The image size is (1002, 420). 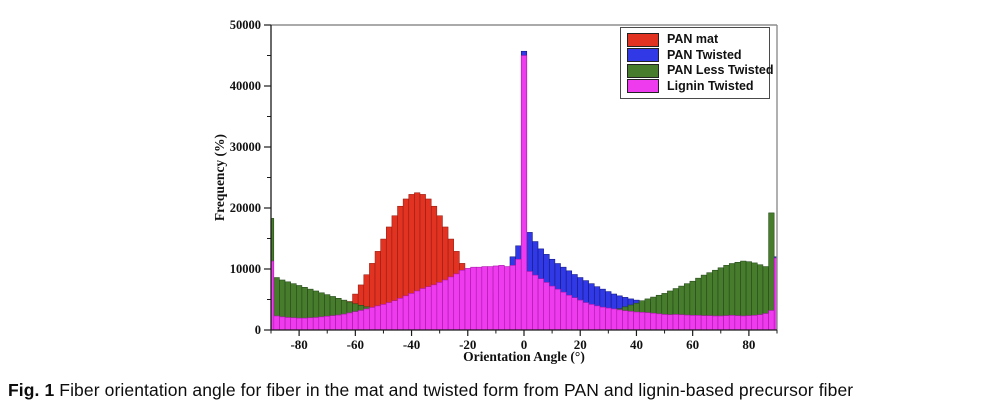 What do you see at coordinates (219, 177) in the screenshot?
I see `y-axis-title: Frequency (%)` at bounding box center [219, 177].